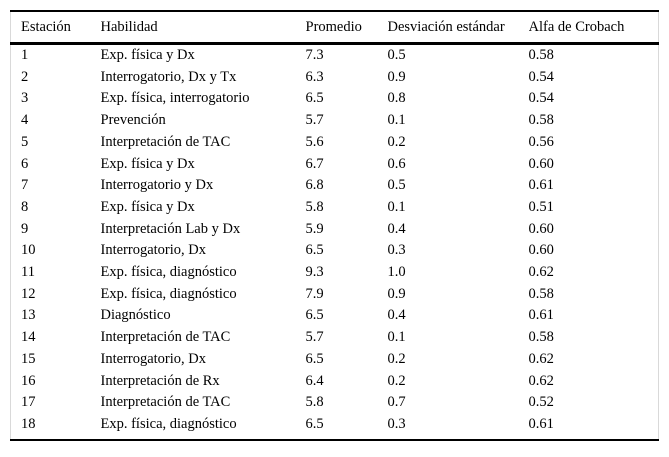  What do you see at coordinates (335, 251) in the screenshot?
I see `table-row: 10 Interrogatorio, Dx 6.5 0.3 0.60` at bounding box center [335, 251].